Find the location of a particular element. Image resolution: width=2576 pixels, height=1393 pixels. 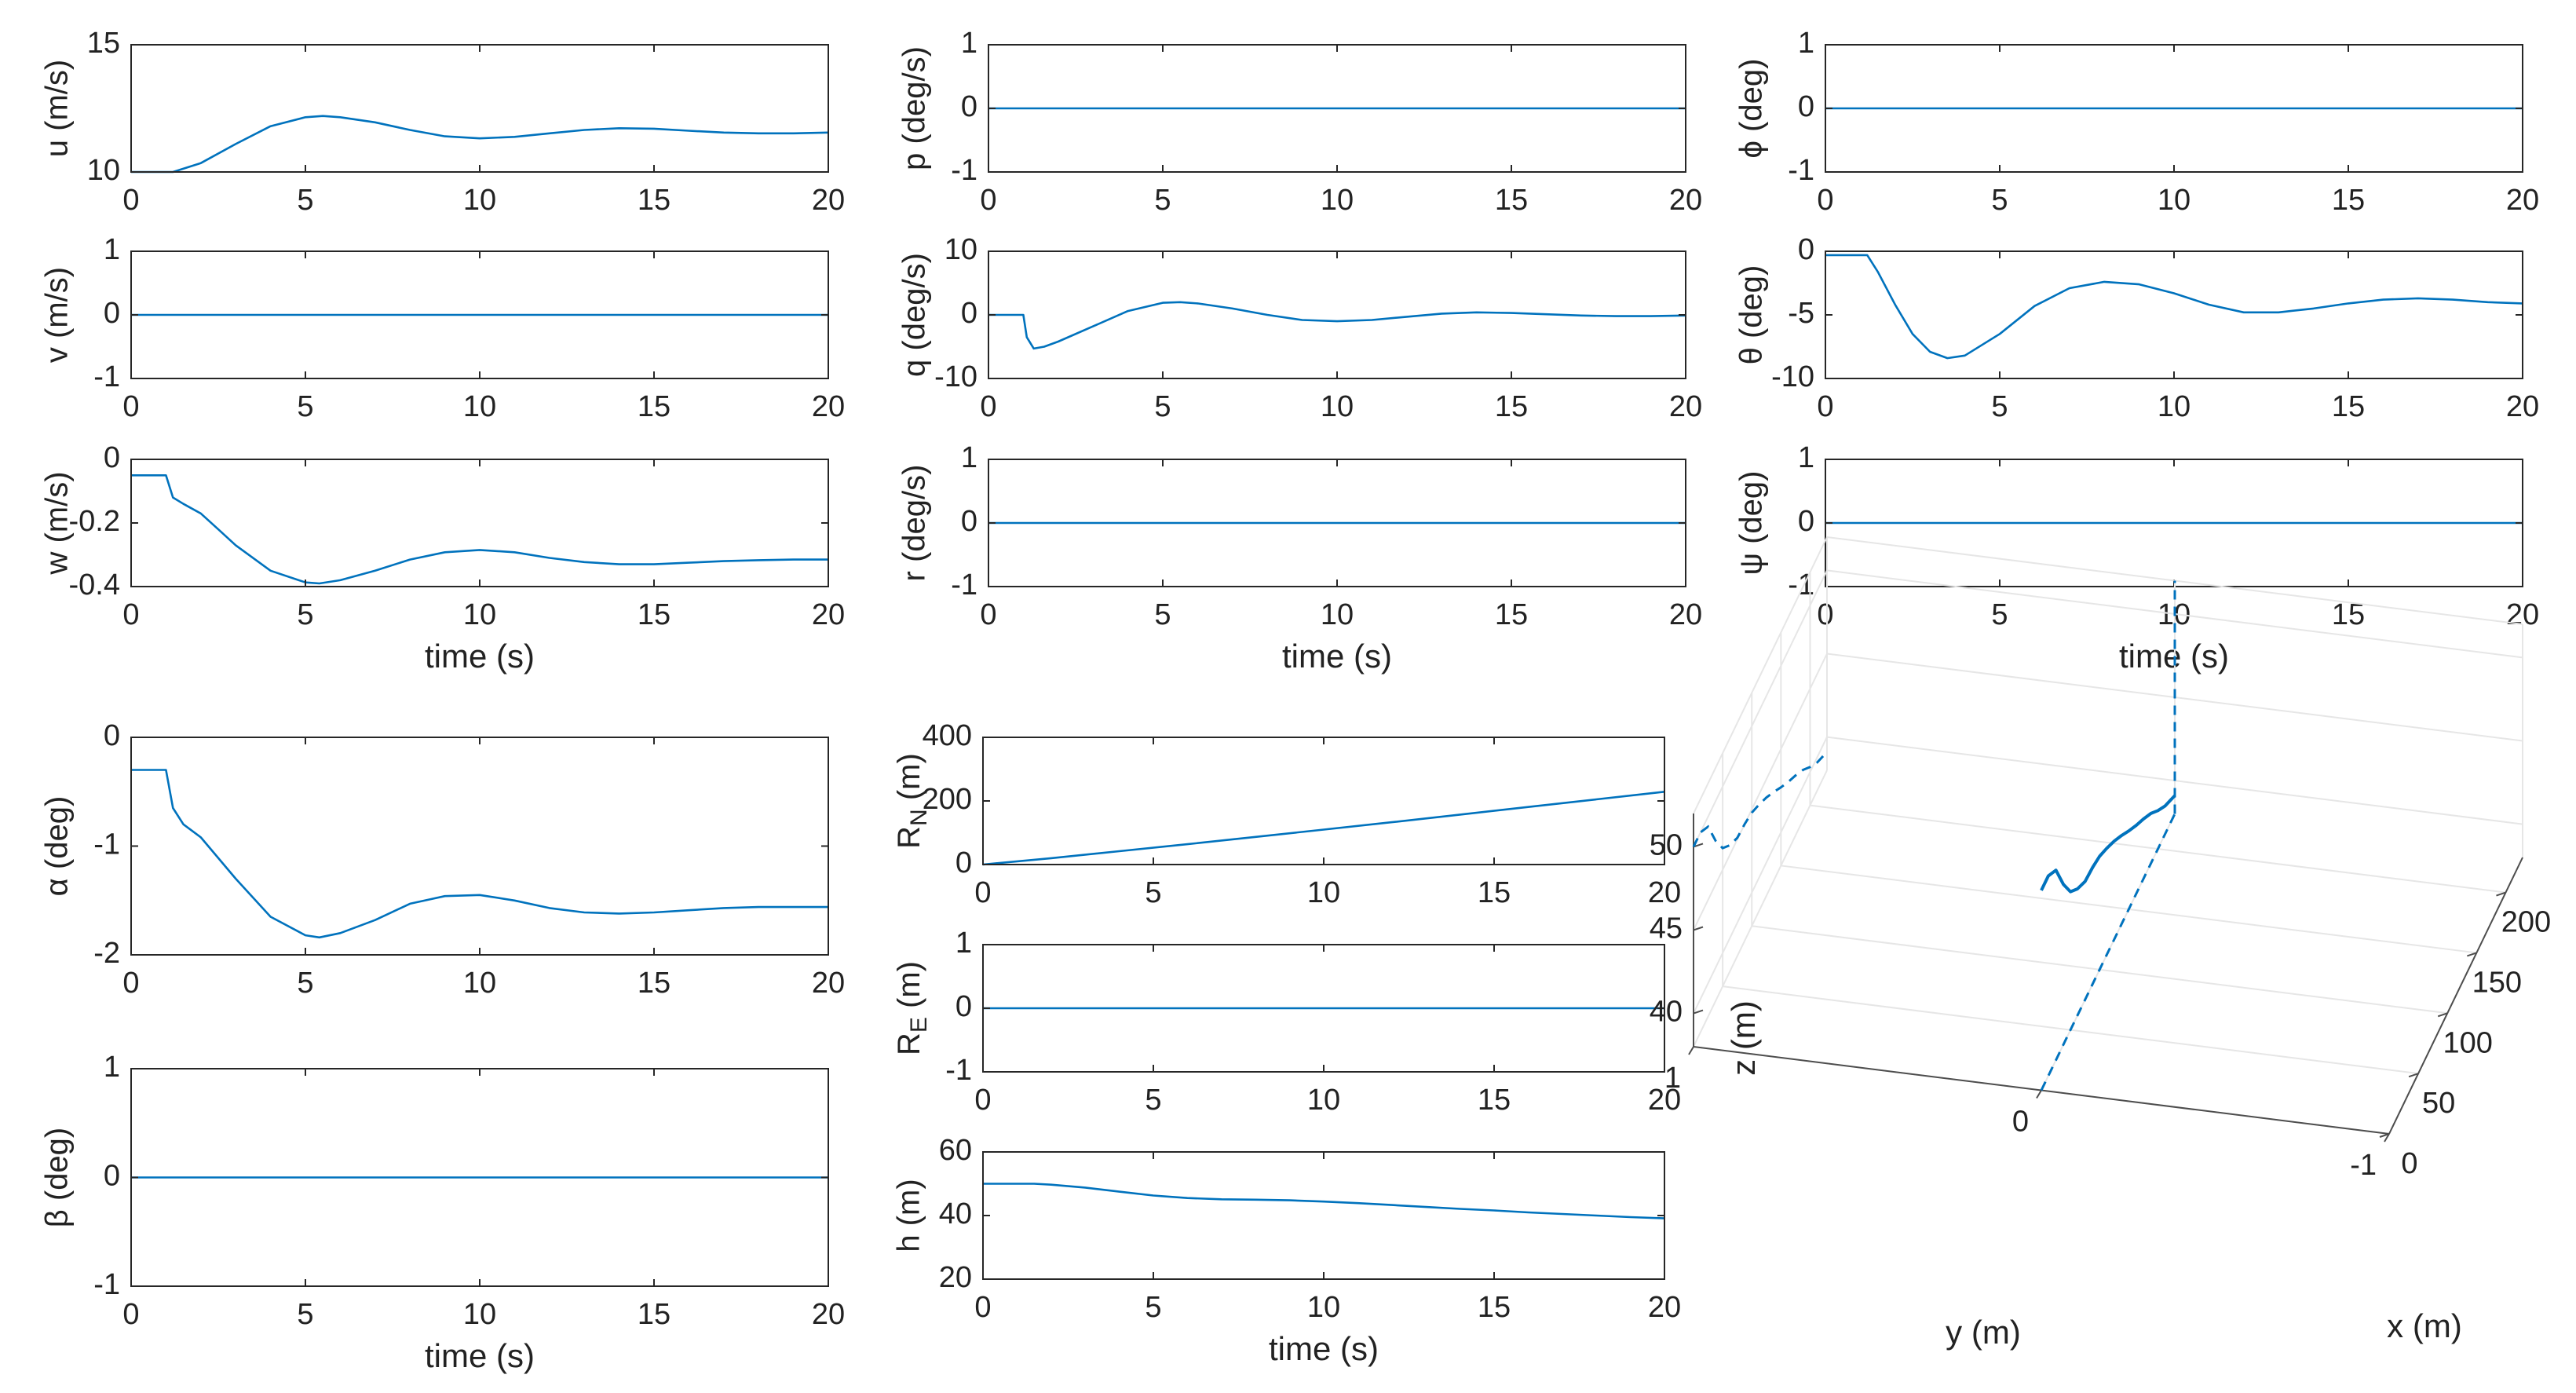

z-tick-label: 50 is located at coordinates (1666, 844).